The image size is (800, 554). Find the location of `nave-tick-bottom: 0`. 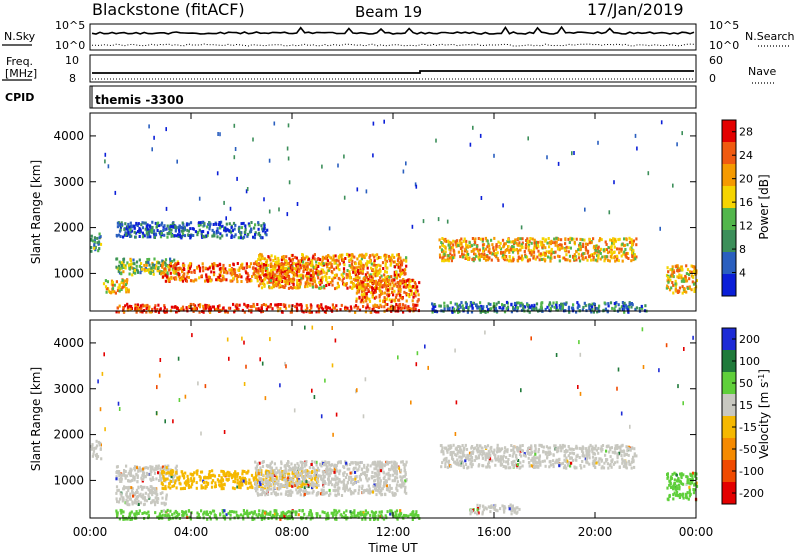

nave-tick-bottom: 0 is located at coordinates (712, 78).